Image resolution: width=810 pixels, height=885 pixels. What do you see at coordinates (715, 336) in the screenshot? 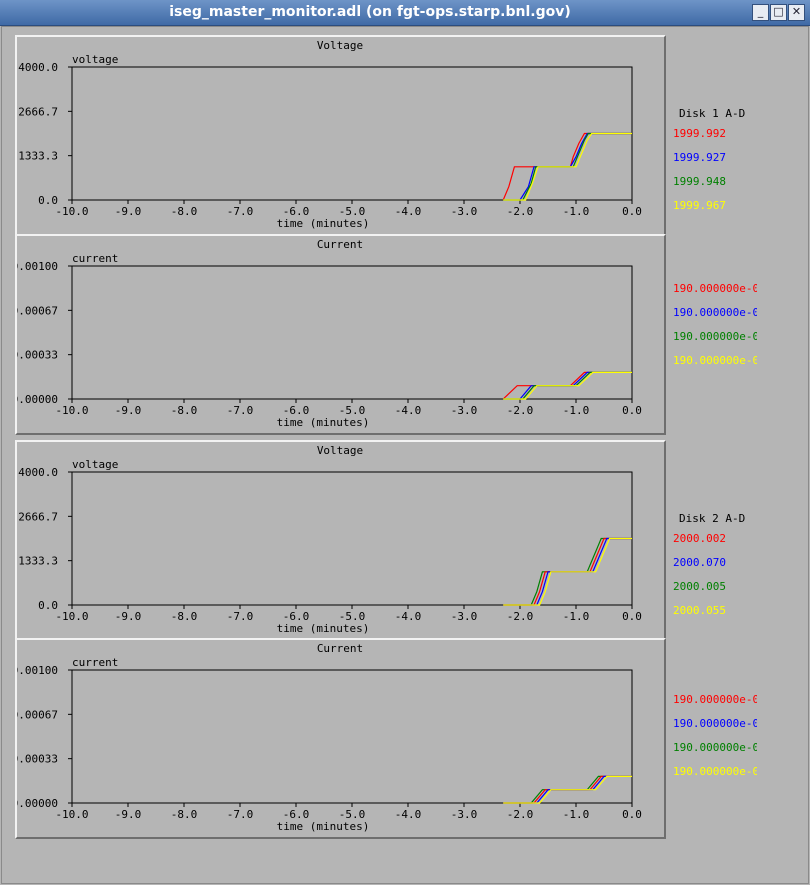
I see `disk1-current-c: 190.000000e-08` at bounding box center [715, 336].